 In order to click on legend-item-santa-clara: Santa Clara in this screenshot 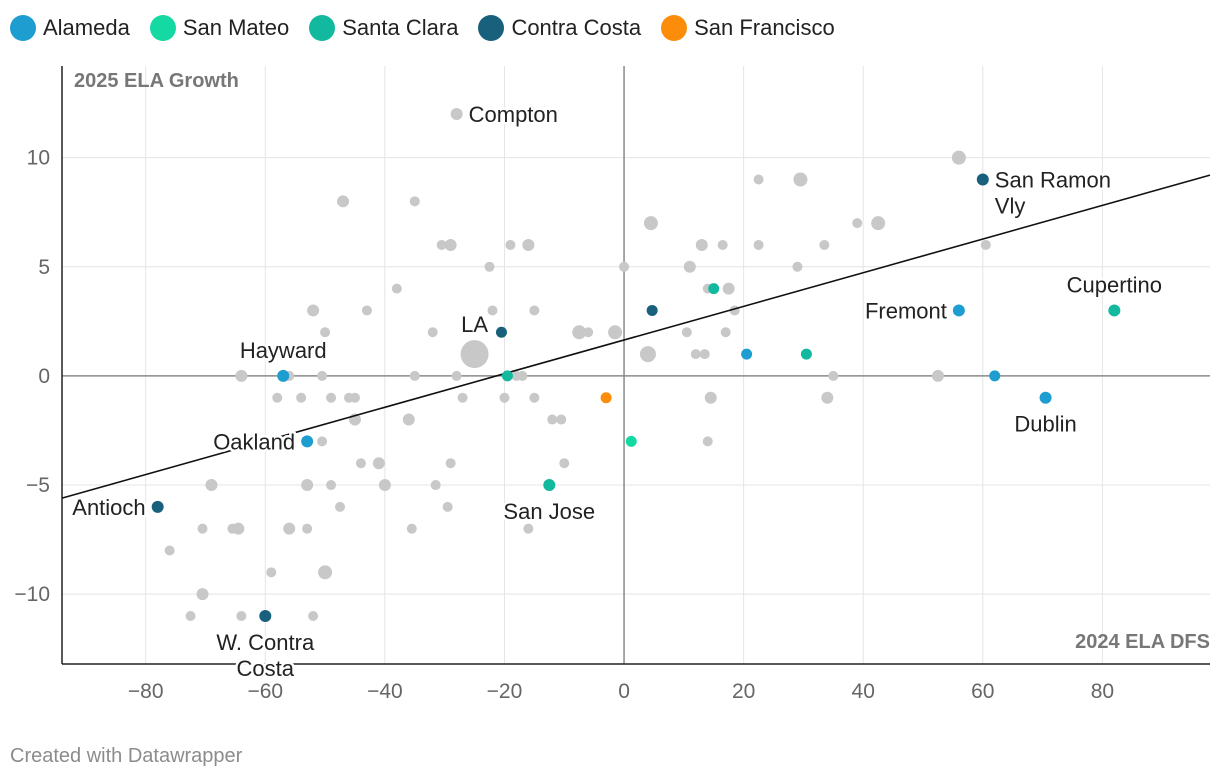, I will do `click(383, 28)`.